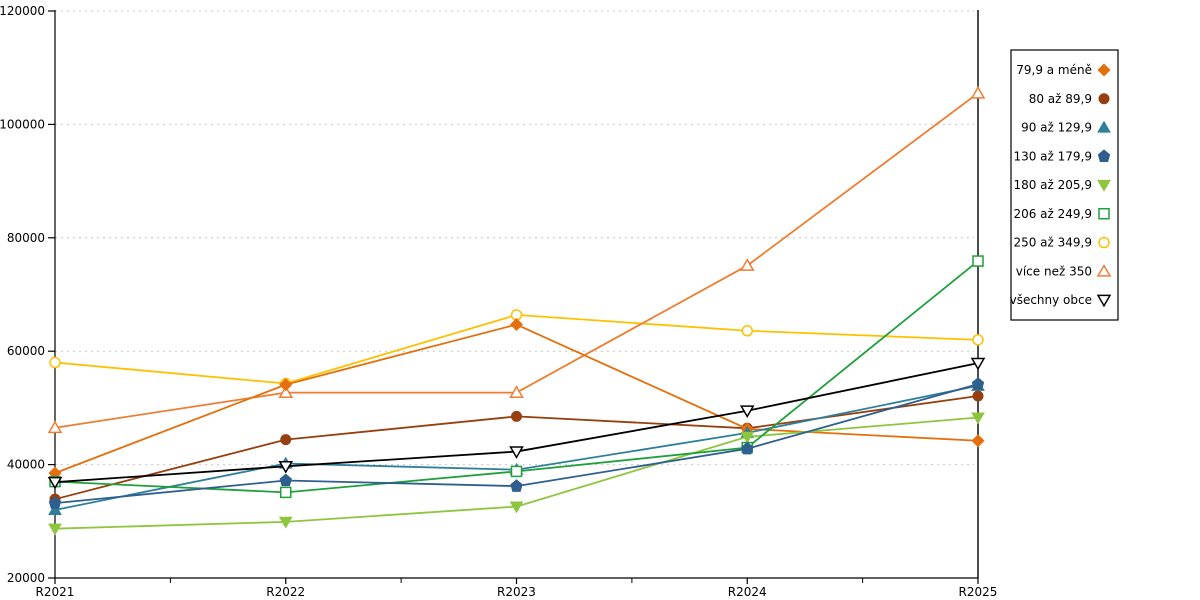 This screenshot has height=600, width=1200. What do you see at coordinates (1104, 126) in the screenshot?
I see `triangle-up-icon` at bounding box center [1104, 126].